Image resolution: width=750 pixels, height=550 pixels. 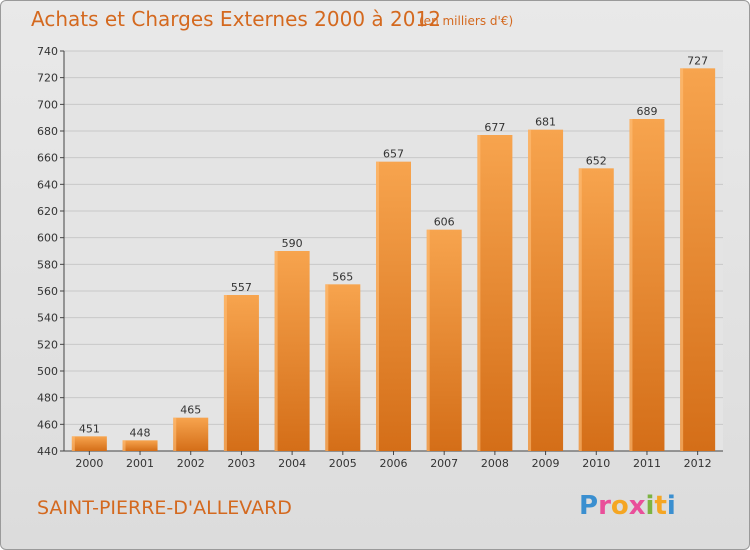 What do you see at coordinates (466, 21) in the screenshot?
I see `chart-subtitle: (en milliers d'€)` at bounding box center [466, 21].